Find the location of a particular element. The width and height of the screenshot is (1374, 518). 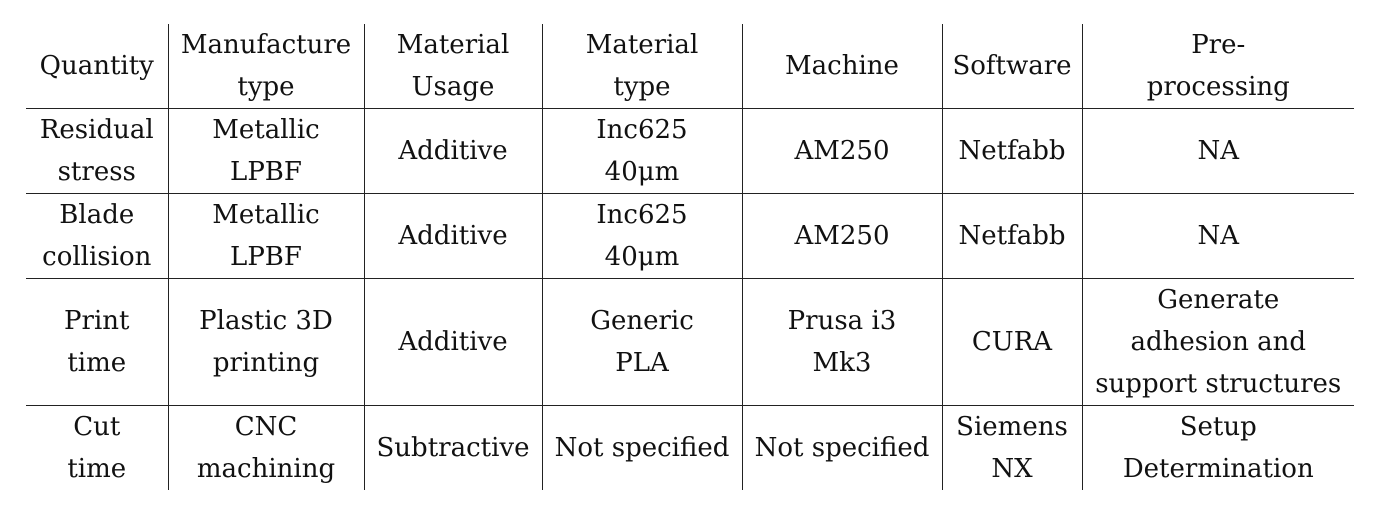

header-preprocessing: Pre- processing is located at coordinates (1217, 66).